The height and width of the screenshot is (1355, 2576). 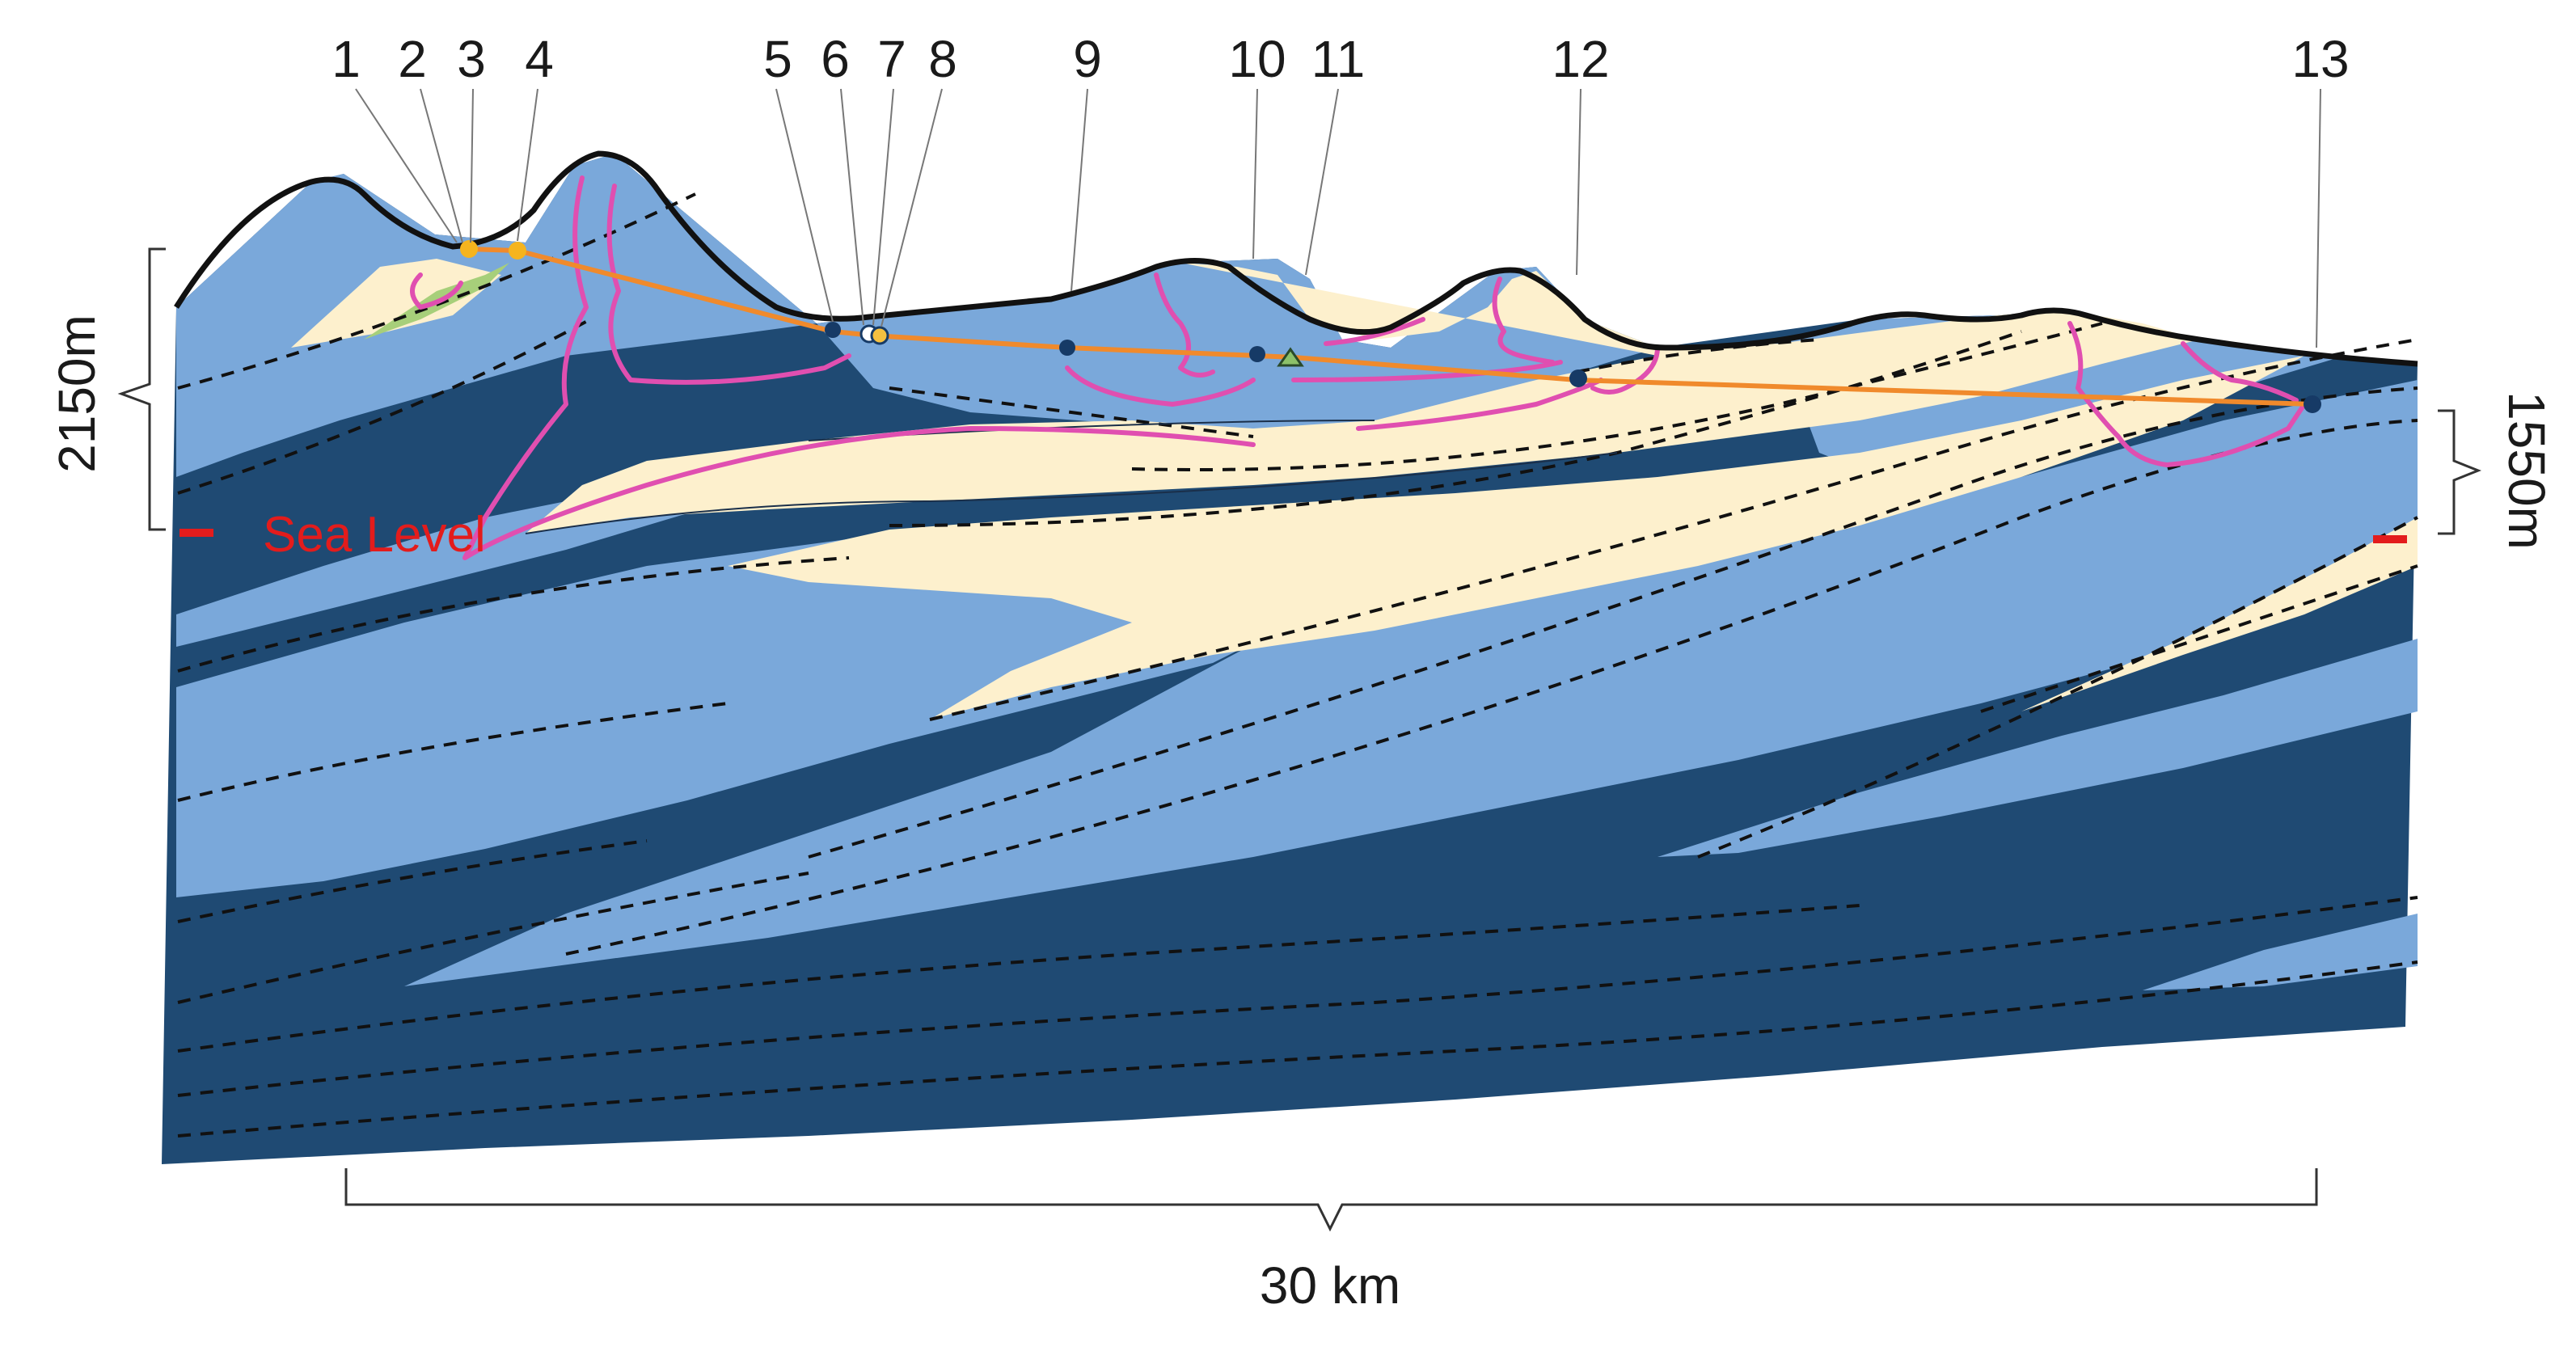 I want to click on site-label-13: 13, so click(x=2320, y=59).